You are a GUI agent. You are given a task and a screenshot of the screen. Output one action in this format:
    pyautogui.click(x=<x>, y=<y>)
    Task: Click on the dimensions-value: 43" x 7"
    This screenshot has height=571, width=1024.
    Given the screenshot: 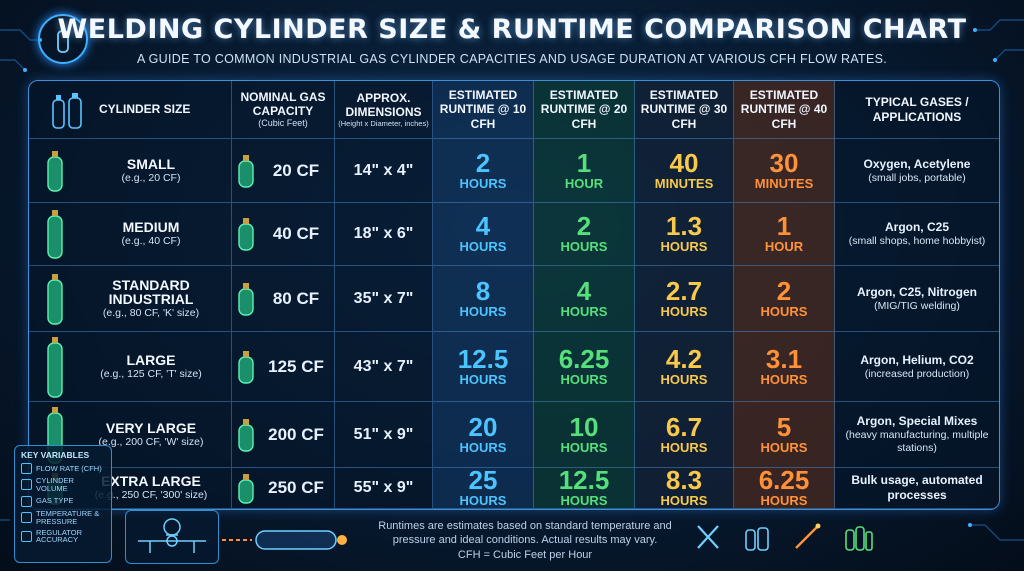 What is the action you would take?
    pyautogui.click(x=383, y=366)
    